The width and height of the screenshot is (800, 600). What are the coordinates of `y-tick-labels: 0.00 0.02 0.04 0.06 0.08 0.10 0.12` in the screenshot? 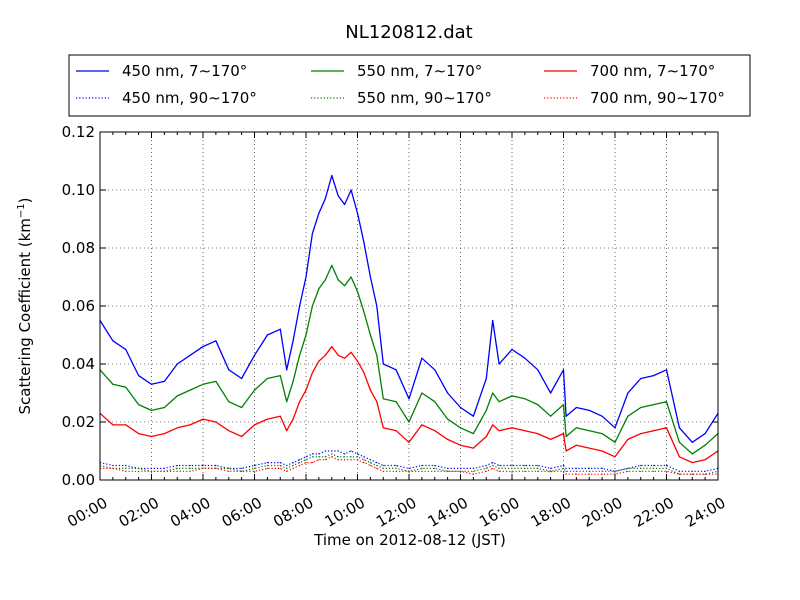 It's located at (78, 306).